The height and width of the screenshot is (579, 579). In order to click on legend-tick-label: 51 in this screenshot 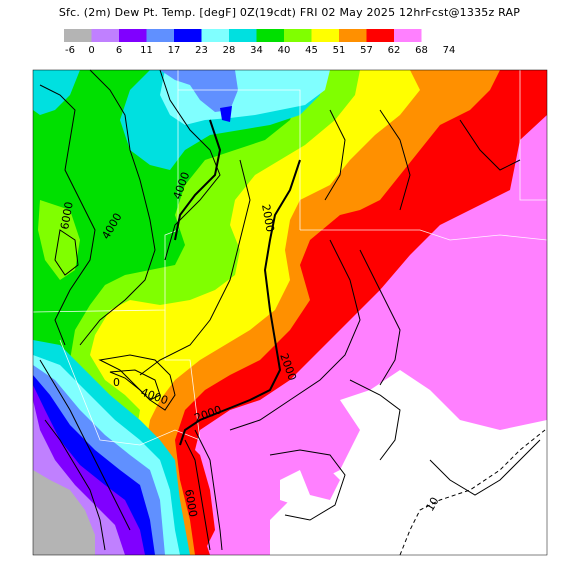, I will do `click(339, 50)`.